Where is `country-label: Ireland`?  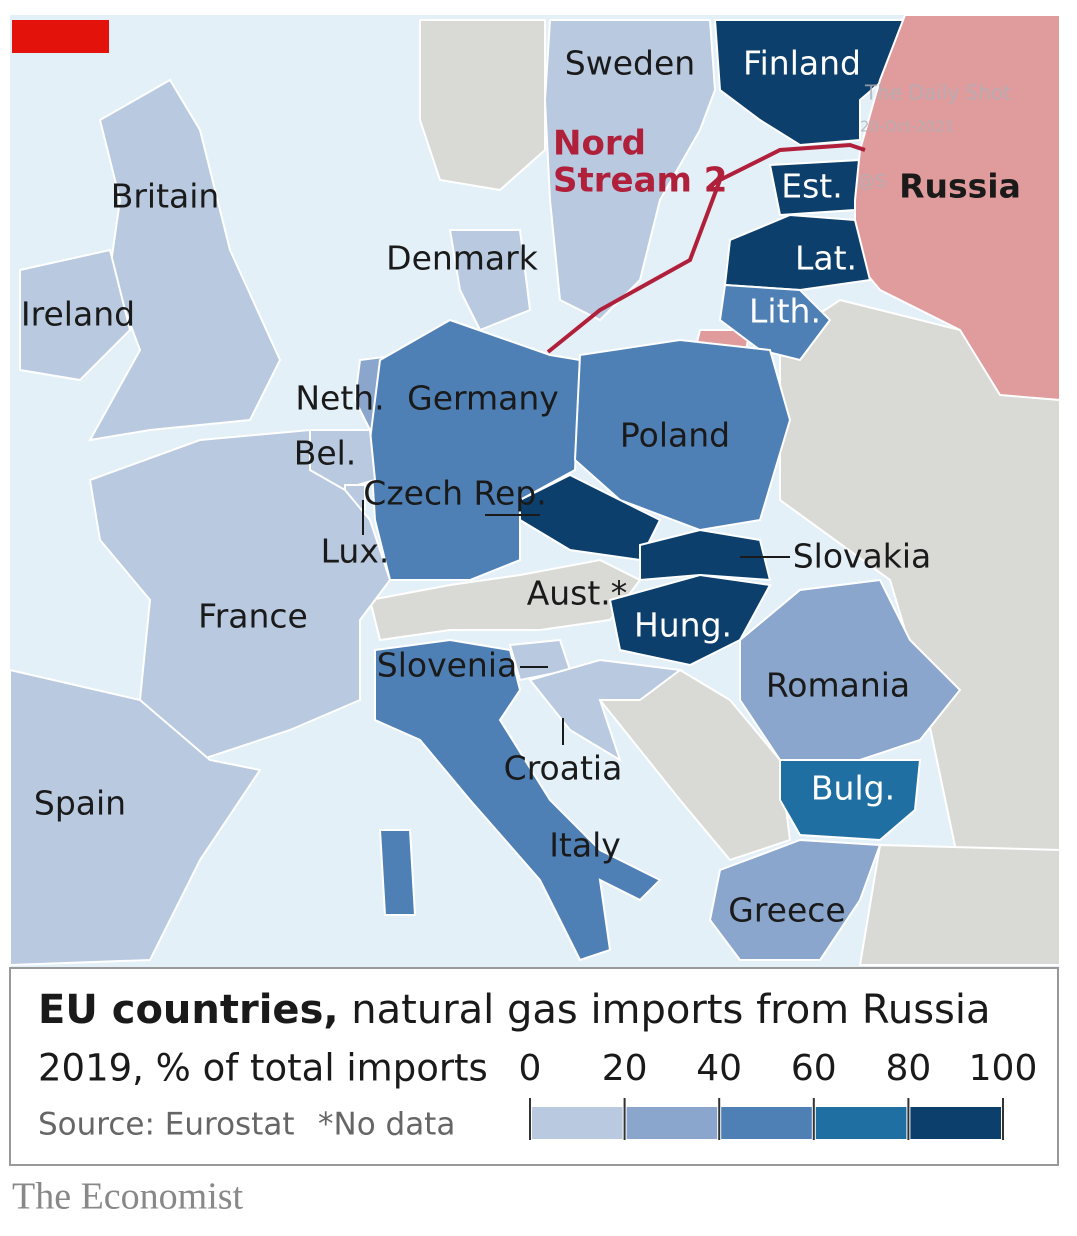 country-label: Ireland is located at coordinates (78, 314).